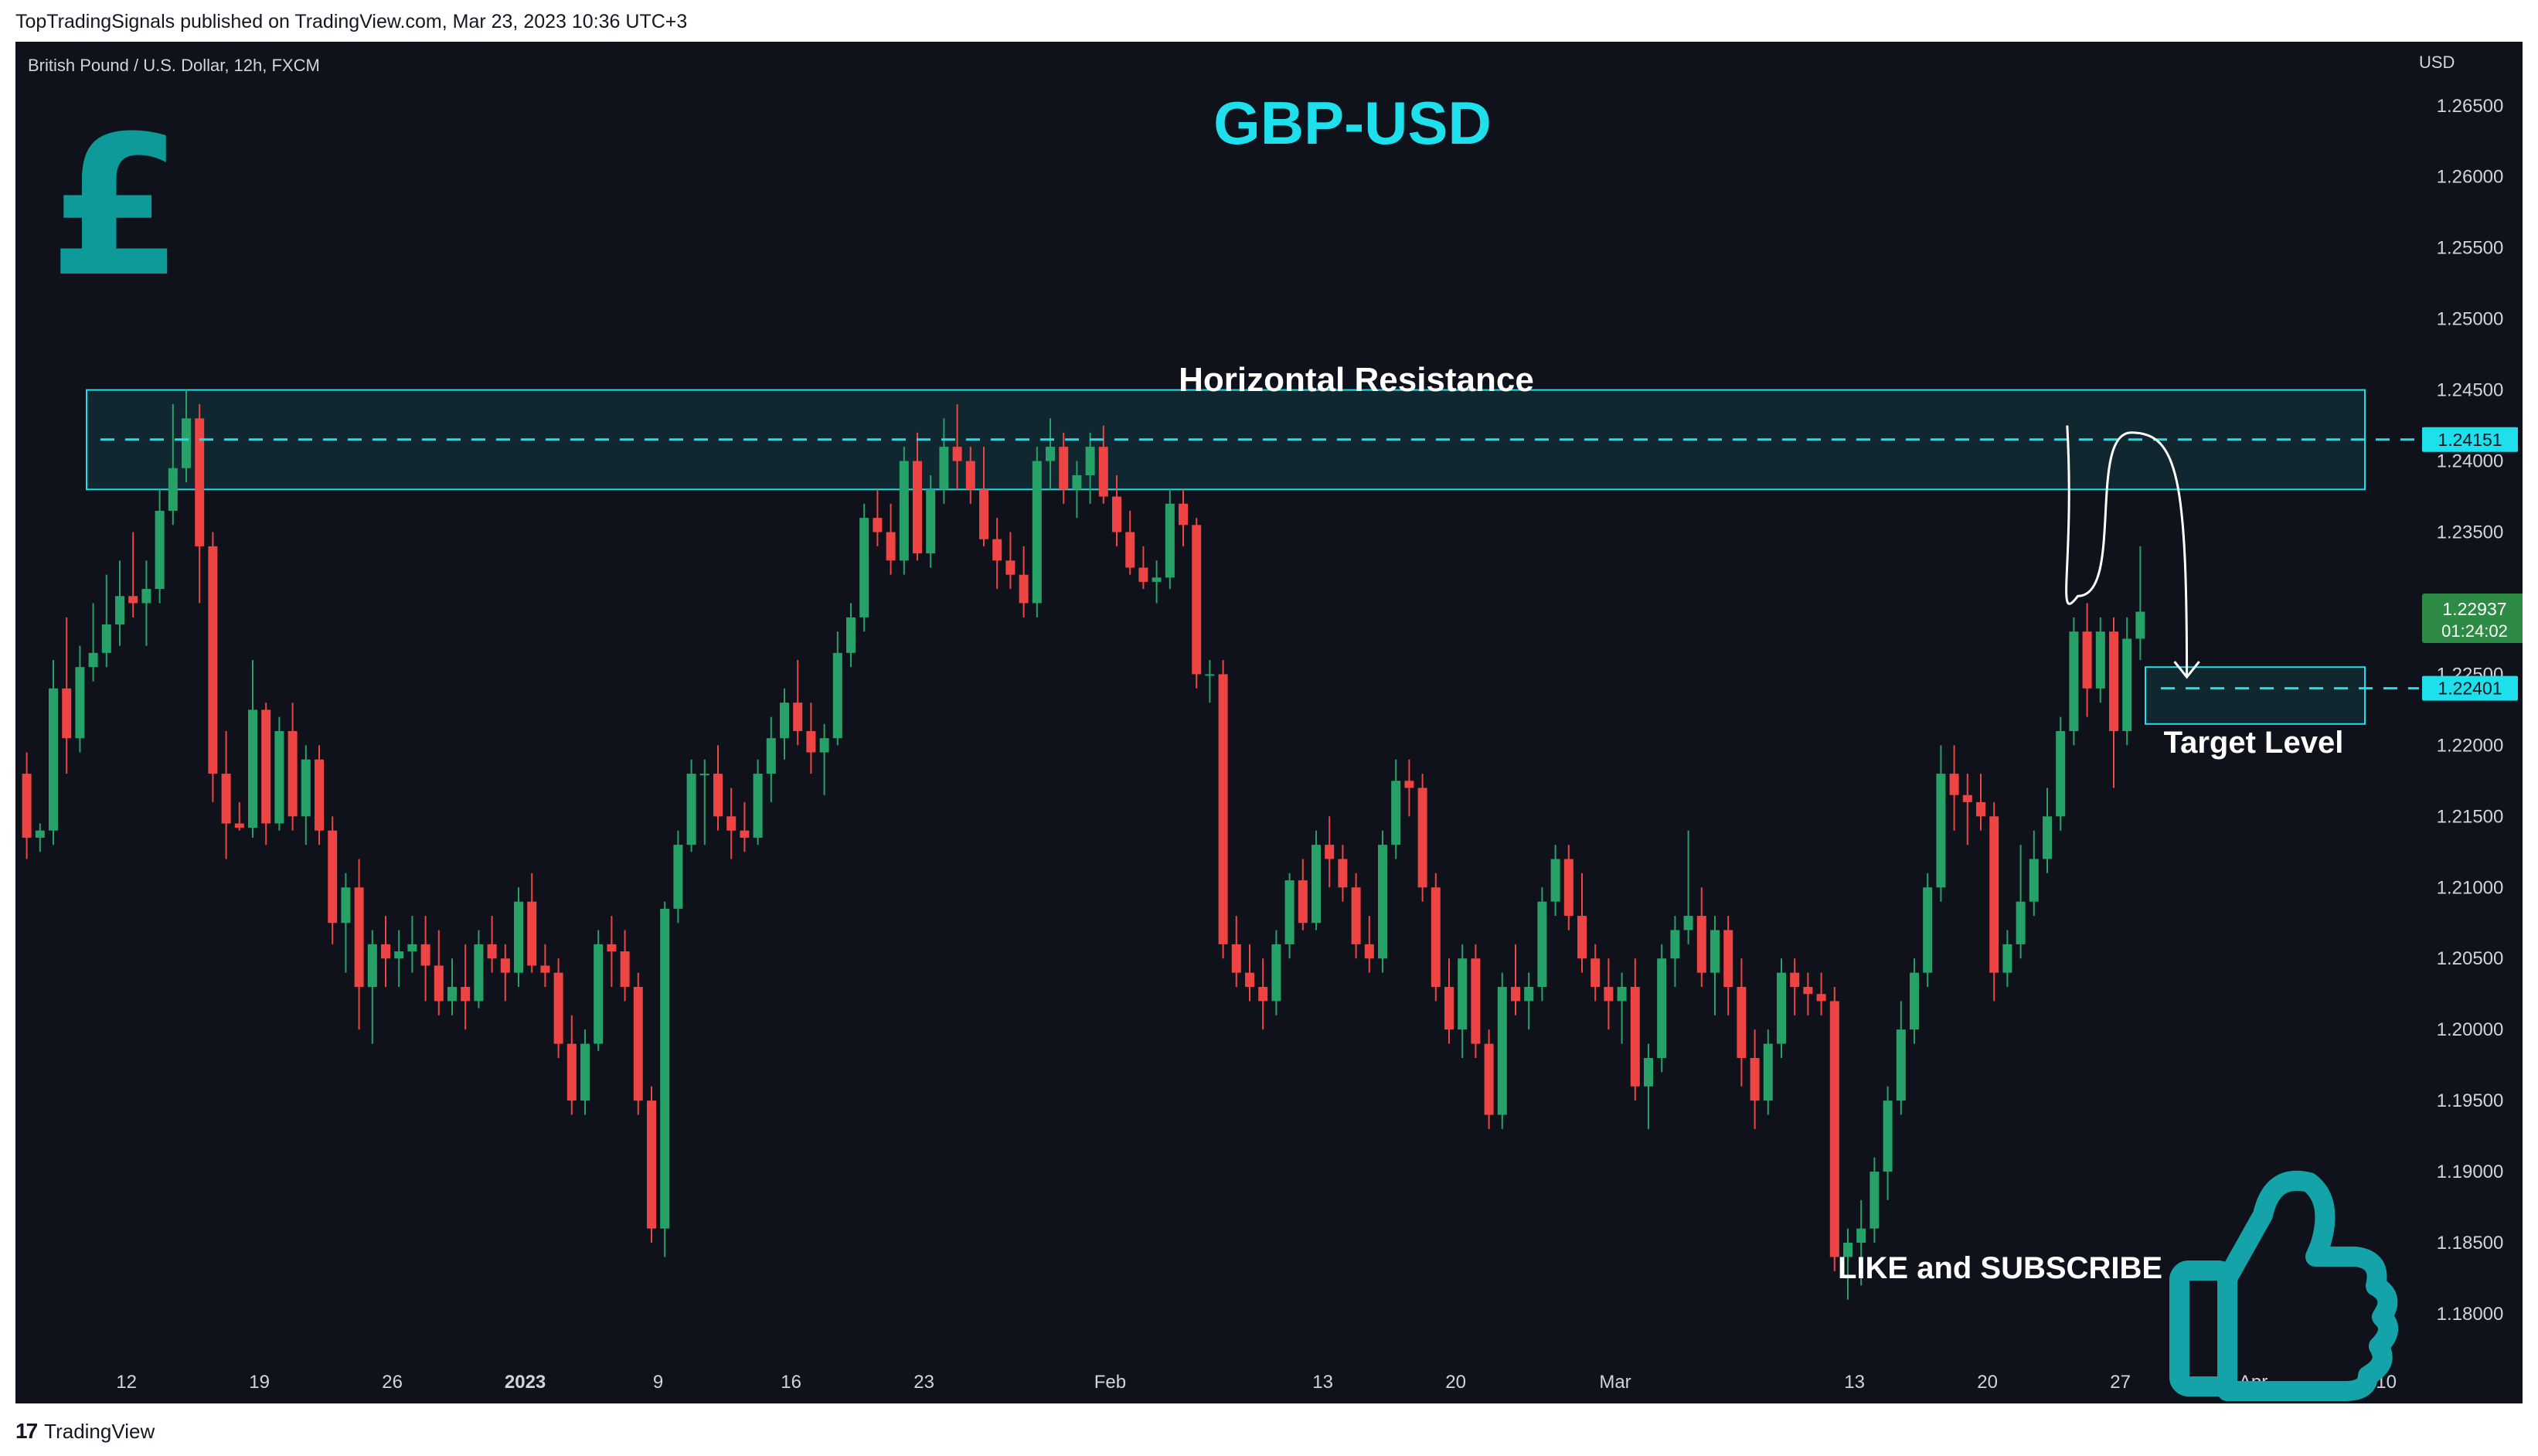 The height and width of the screenshot is (1456, 2538). What do you see at coordinates (174, 66) in the screenshot?
I see `instrument-label: British Pound / U.S. Dollar, 12h, FXCM` at bounding box center [174, 66].